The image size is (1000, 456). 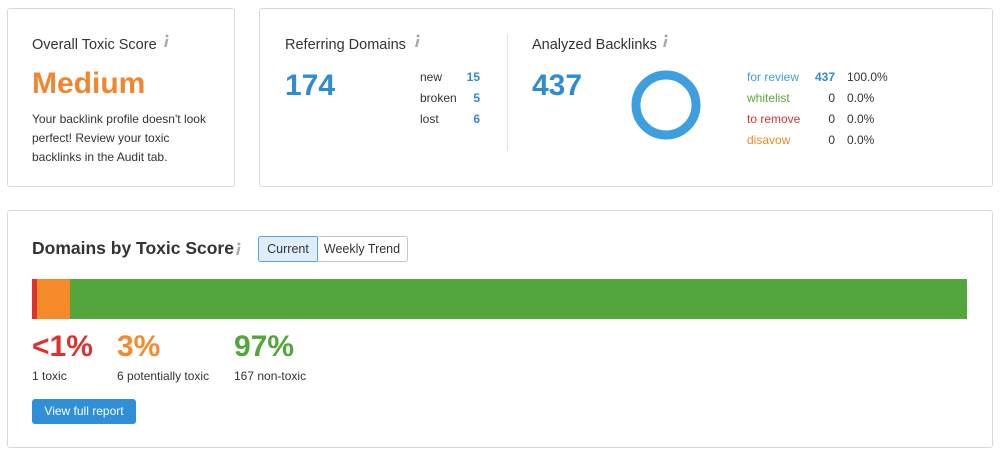 What do you see at coordinates (476, 119) in the screenshot?
I see `row-count: 6` at bounding box center [476, 119].